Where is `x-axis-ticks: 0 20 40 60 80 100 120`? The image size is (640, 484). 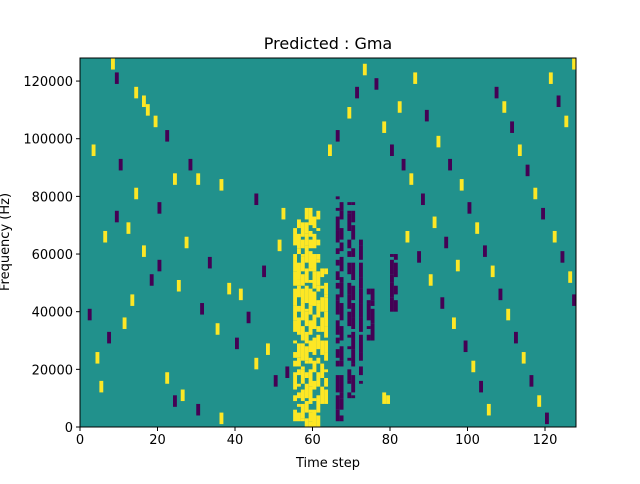
x-axis-ticks: 0 20 40 60 80 100 120 is located at coordinates (317, 437).